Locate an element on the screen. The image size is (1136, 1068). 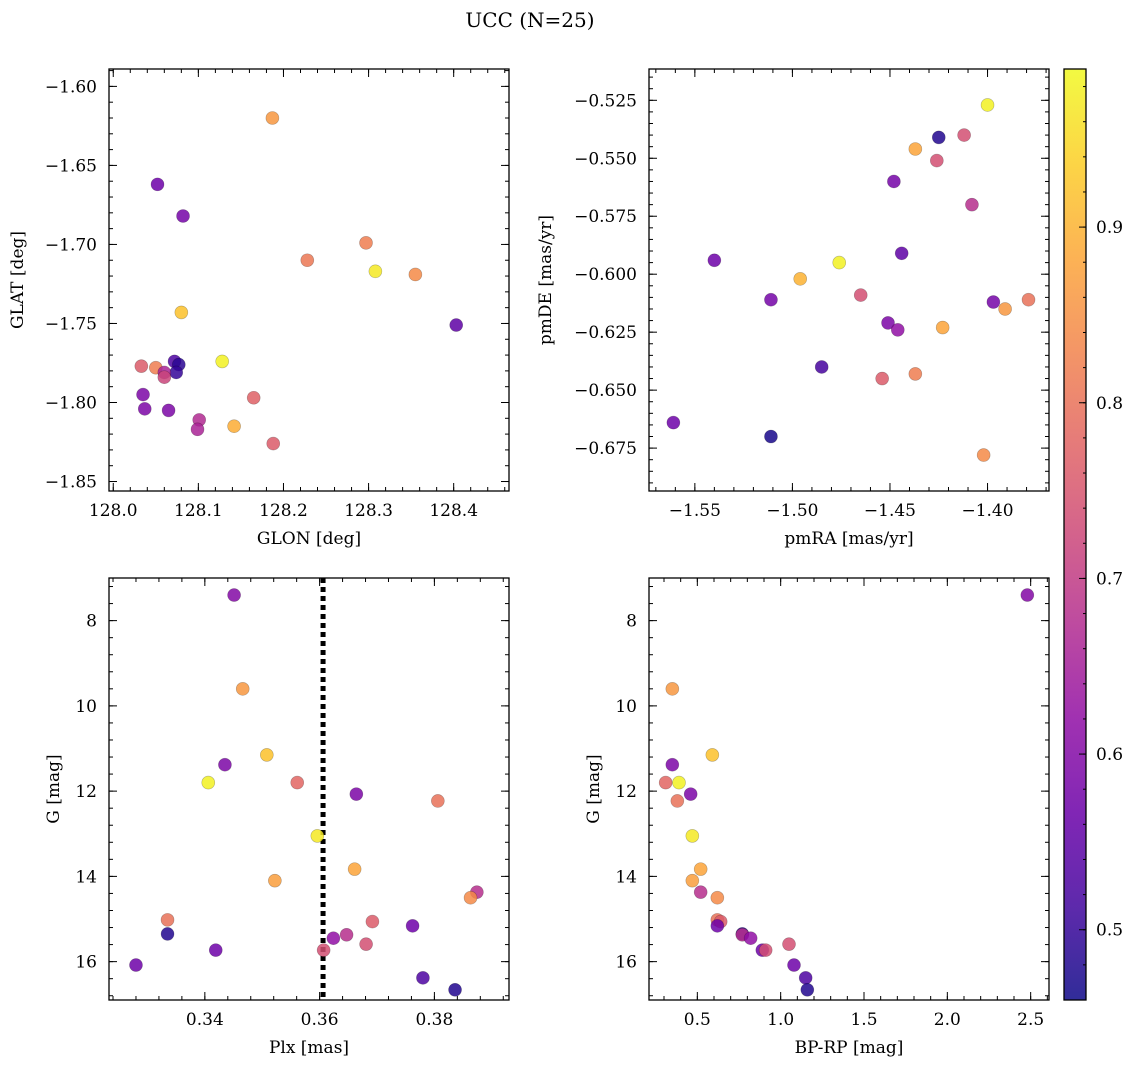
y-tick-label: −0.550 is located at coordinates (605, 159).